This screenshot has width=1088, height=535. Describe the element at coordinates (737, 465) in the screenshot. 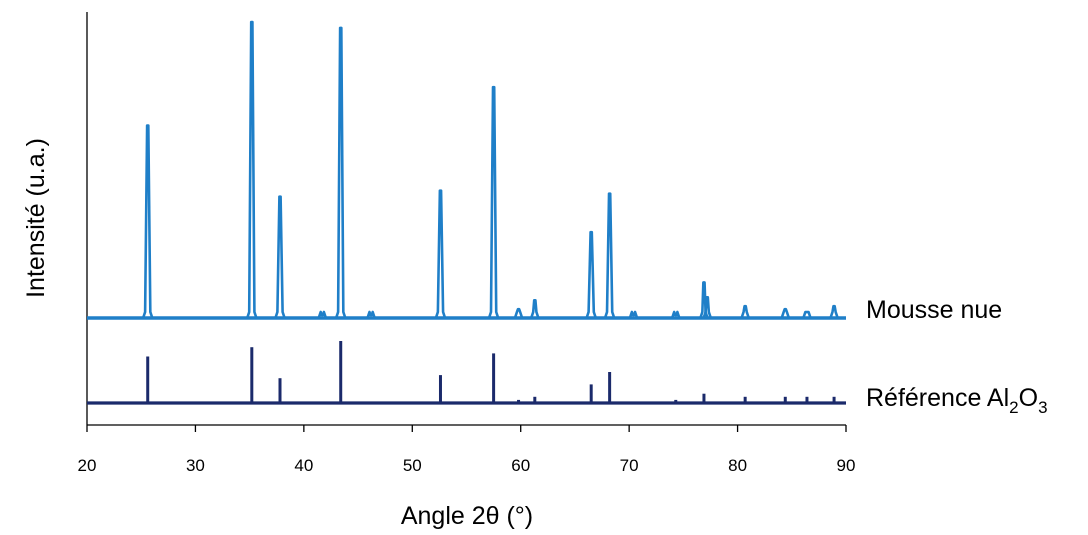

I see `x-tick-label-80: 80` at that location.